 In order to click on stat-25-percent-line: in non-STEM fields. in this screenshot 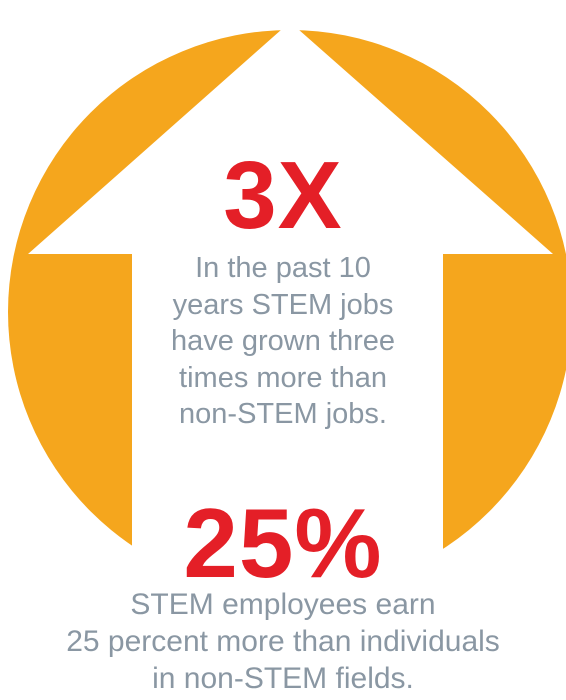, I will do `click(283, 678)`.